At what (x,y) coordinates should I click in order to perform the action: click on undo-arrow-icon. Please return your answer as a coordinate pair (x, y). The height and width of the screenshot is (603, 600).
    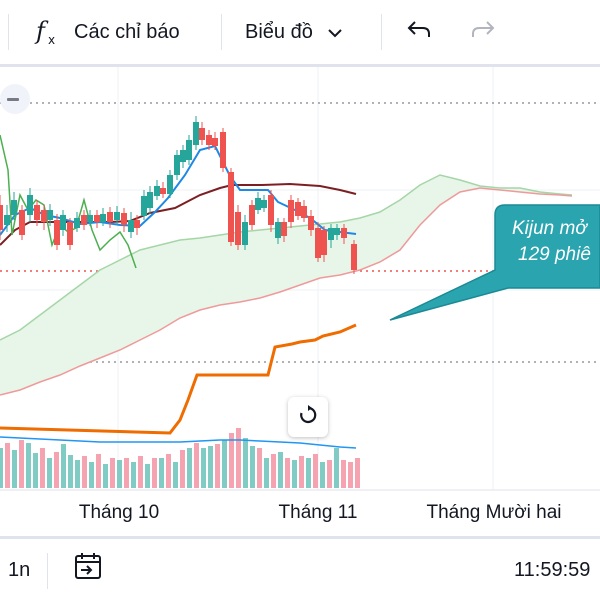
    Looking at the image, I should click on (419, 32).